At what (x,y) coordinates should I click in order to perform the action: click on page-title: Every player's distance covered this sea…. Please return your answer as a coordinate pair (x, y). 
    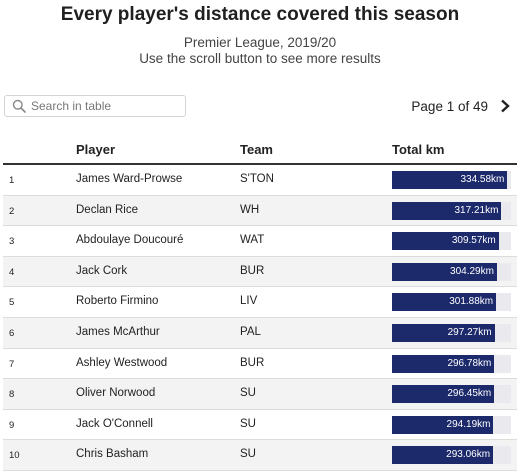
    Looking at the image, I should click on (260, 14).